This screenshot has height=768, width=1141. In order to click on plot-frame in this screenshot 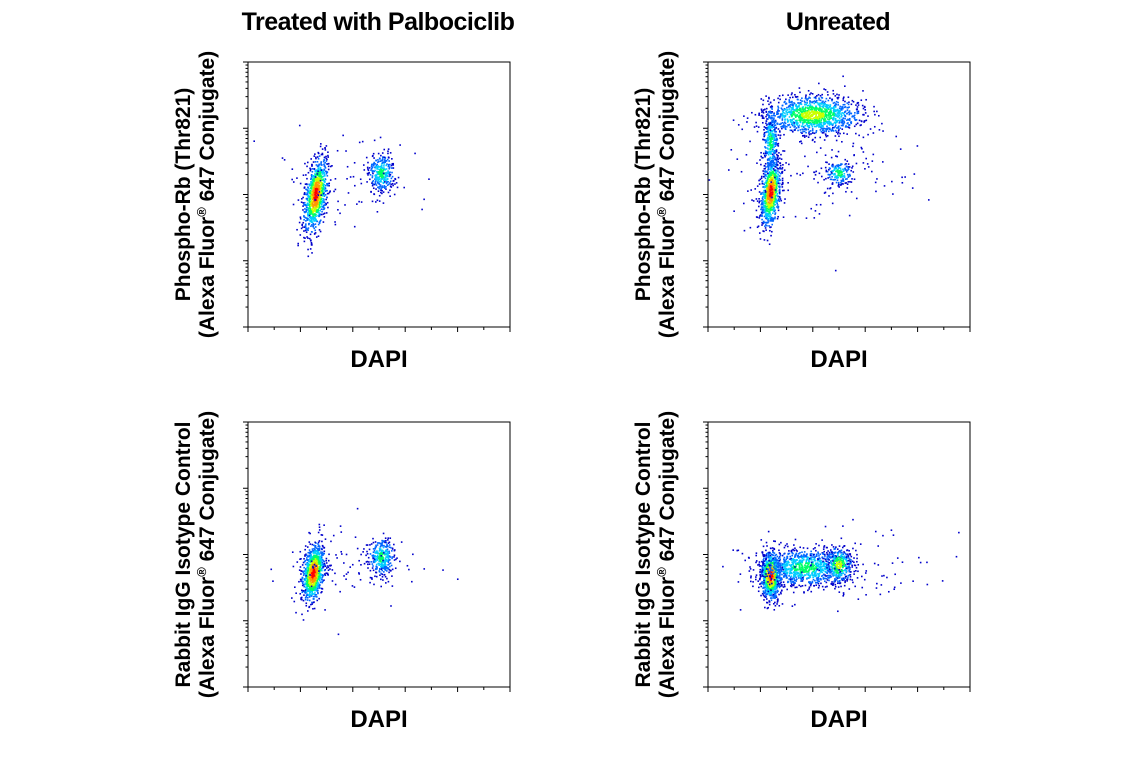, I will do `click(379, 194)`.